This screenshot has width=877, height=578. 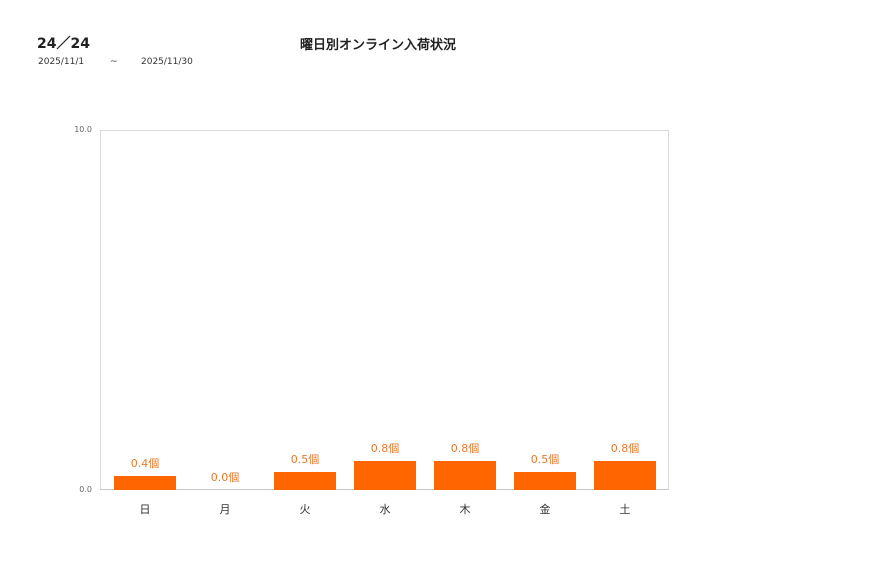 What do you see at coordinates (225, 477) in the screenshot?
I see `bar-data-label: 0.0個` at bounding box center [225, 477].